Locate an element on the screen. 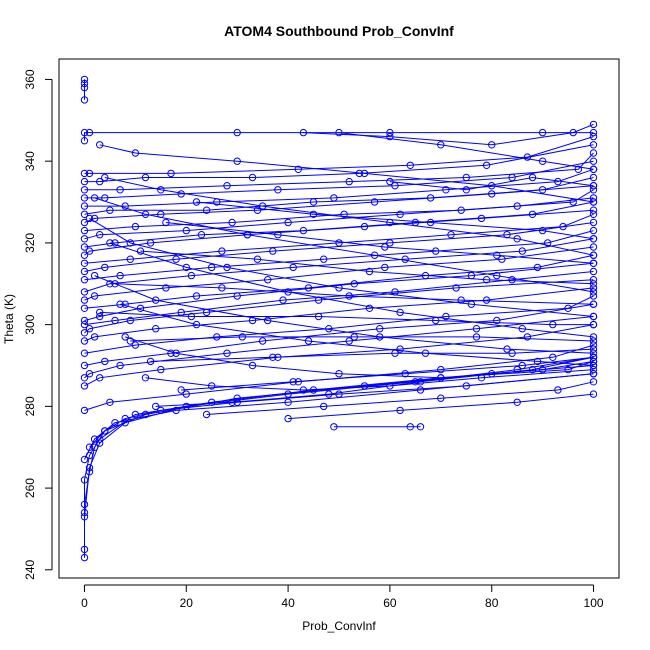 This screenshot has height=650, width=650. x-tick-label: 80 is located at coordinates (492, 603).